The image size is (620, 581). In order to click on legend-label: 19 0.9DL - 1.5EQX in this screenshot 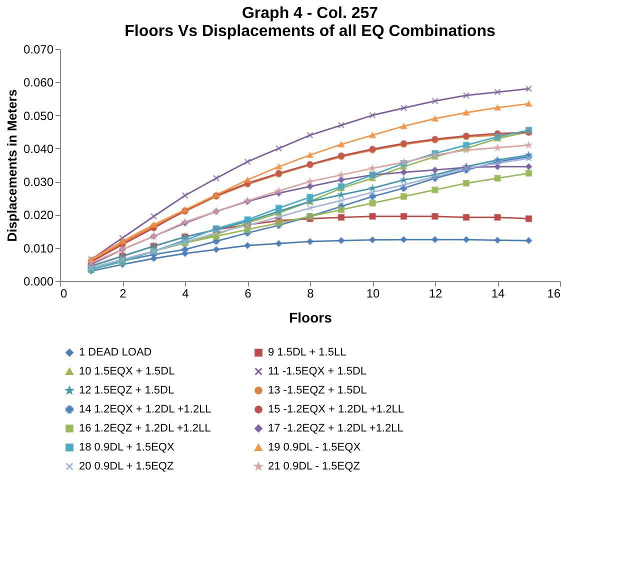, I will do `click(315, 448)`.